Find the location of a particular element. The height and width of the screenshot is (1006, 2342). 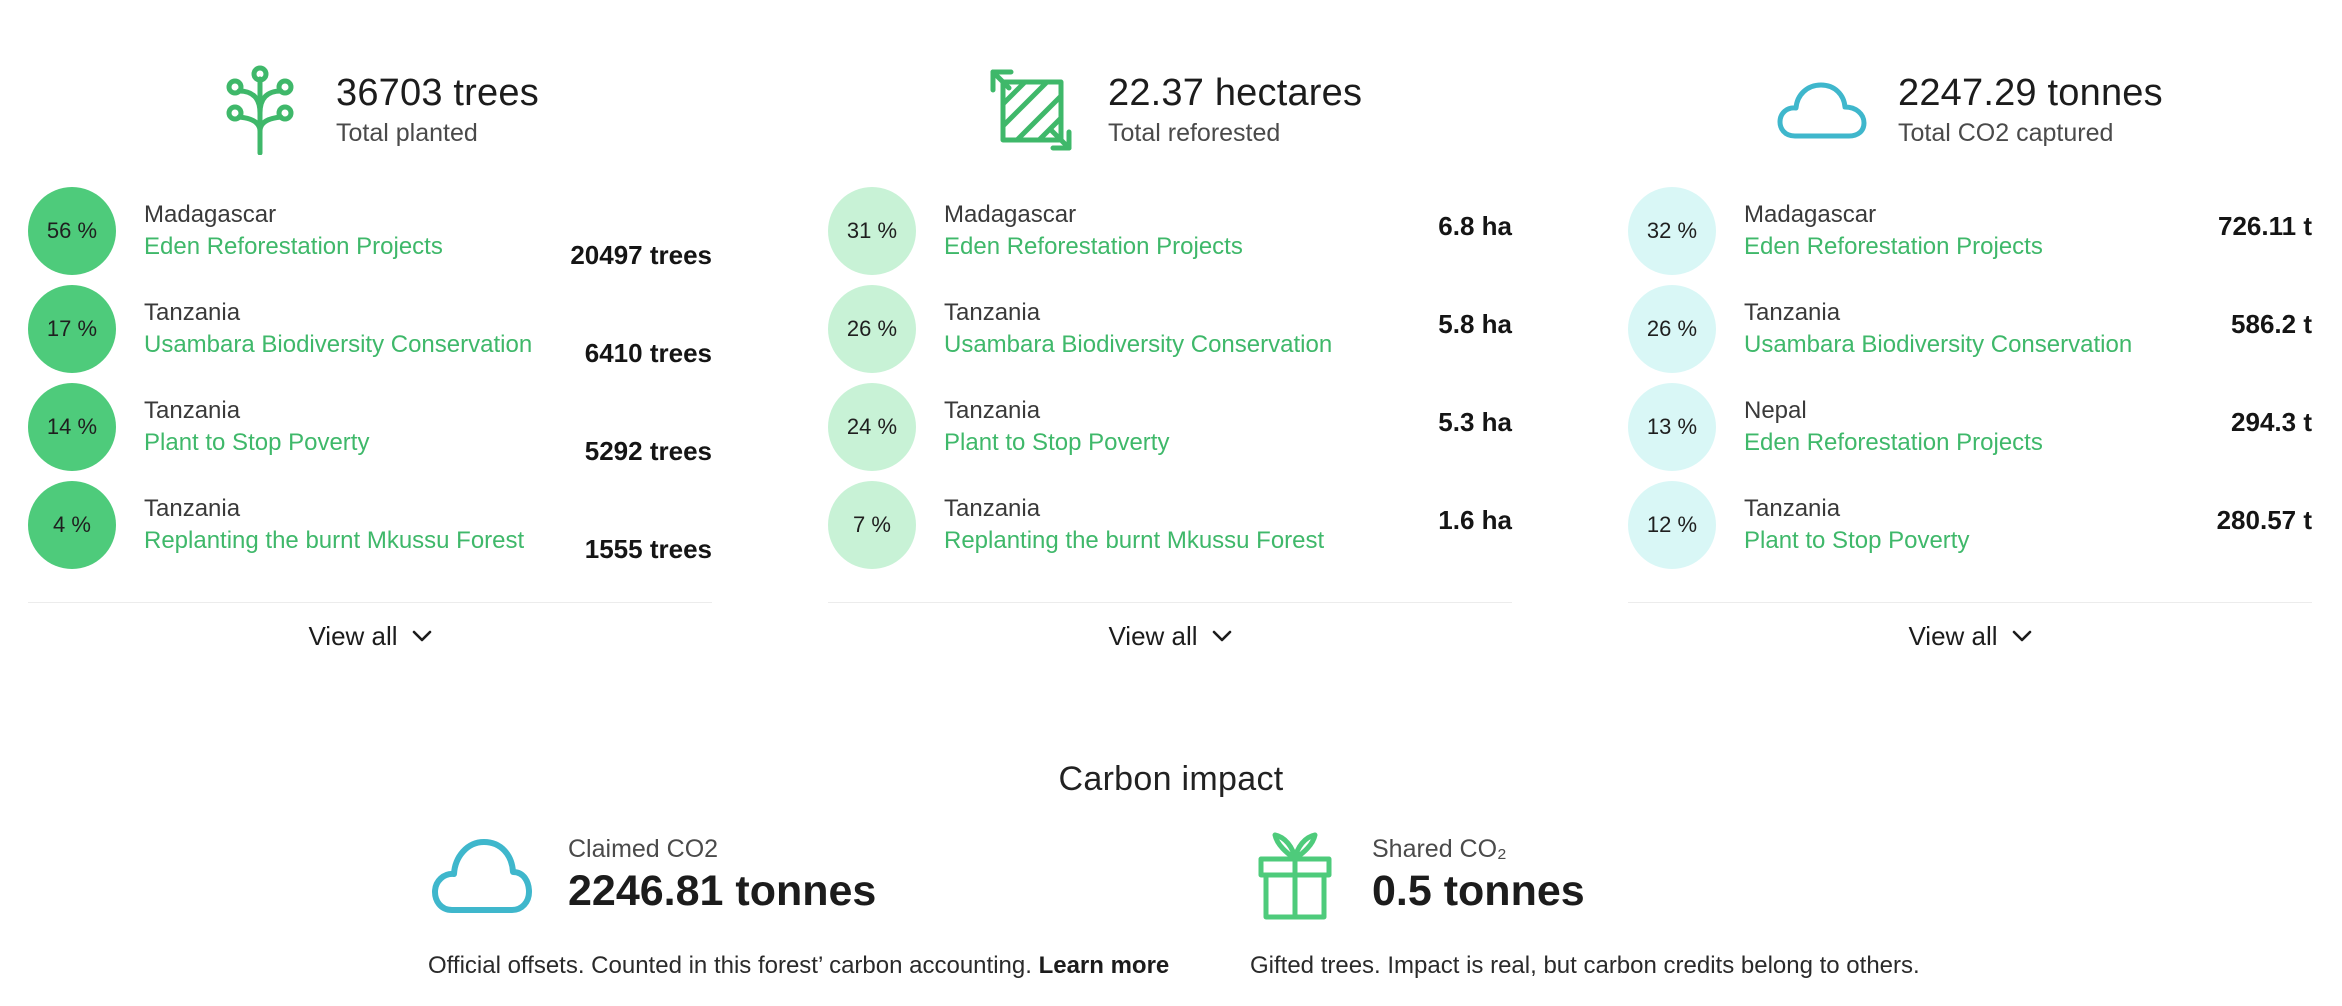

percent-badge: 24 % is located at coordinates (872, 427).